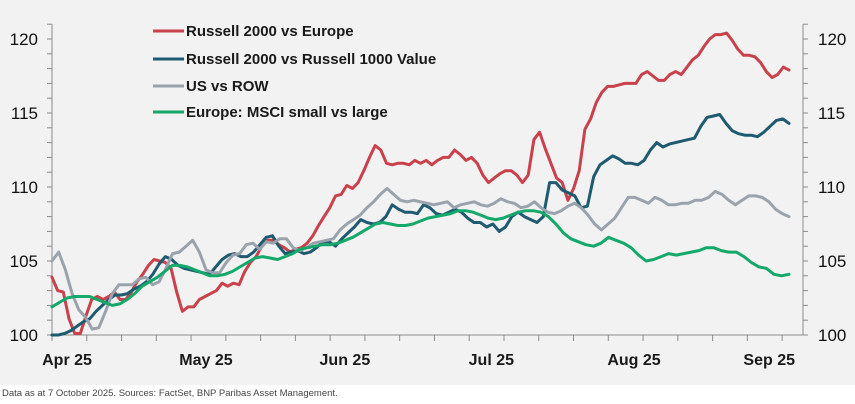 The width and height of the screenshot is (855, 404). I want to click on x-tick-label: Sep 25, so click(769, 360).